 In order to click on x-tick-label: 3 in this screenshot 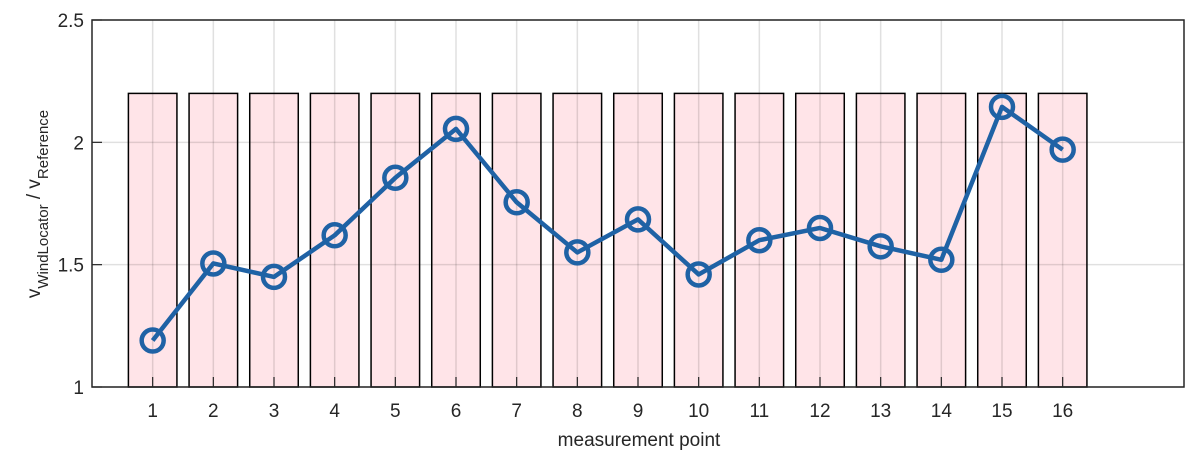, I will do `click(274, 411)`.